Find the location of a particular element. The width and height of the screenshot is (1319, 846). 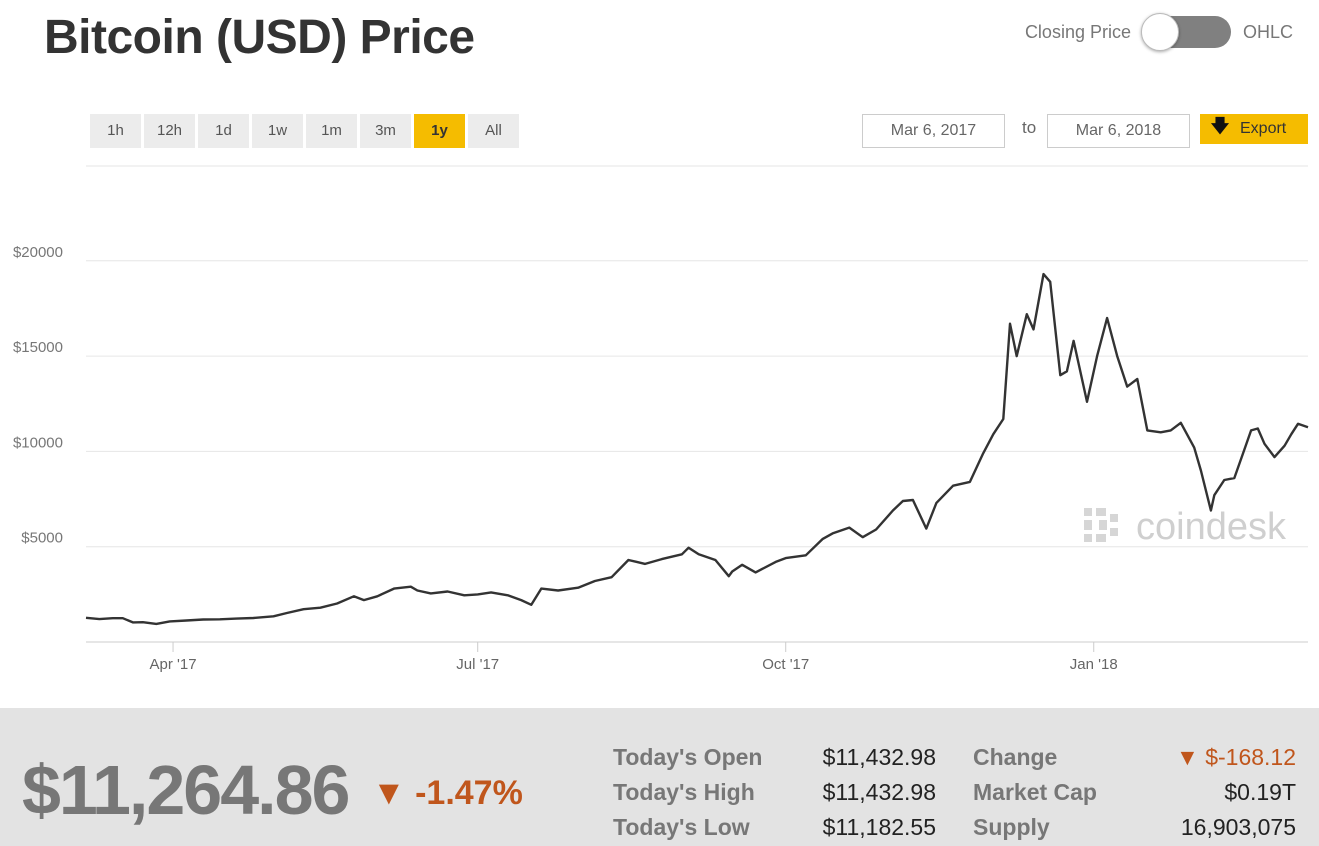

stat-label-open: Today's Open is located at coordinates (688, 757).